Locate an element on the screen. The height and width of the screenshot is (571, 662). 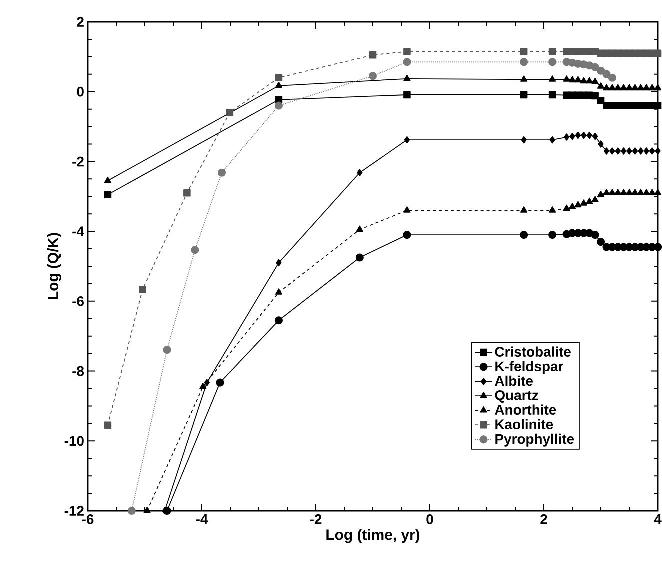
legend-label: Kaolinite is located at coordinates (525, 424).